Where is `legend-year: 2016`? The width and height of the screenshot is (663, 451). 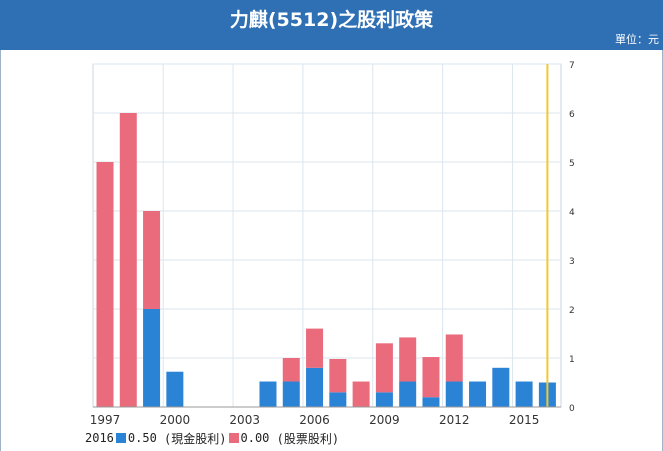 legend-year: 2016 is located at coordinates (99, 438).